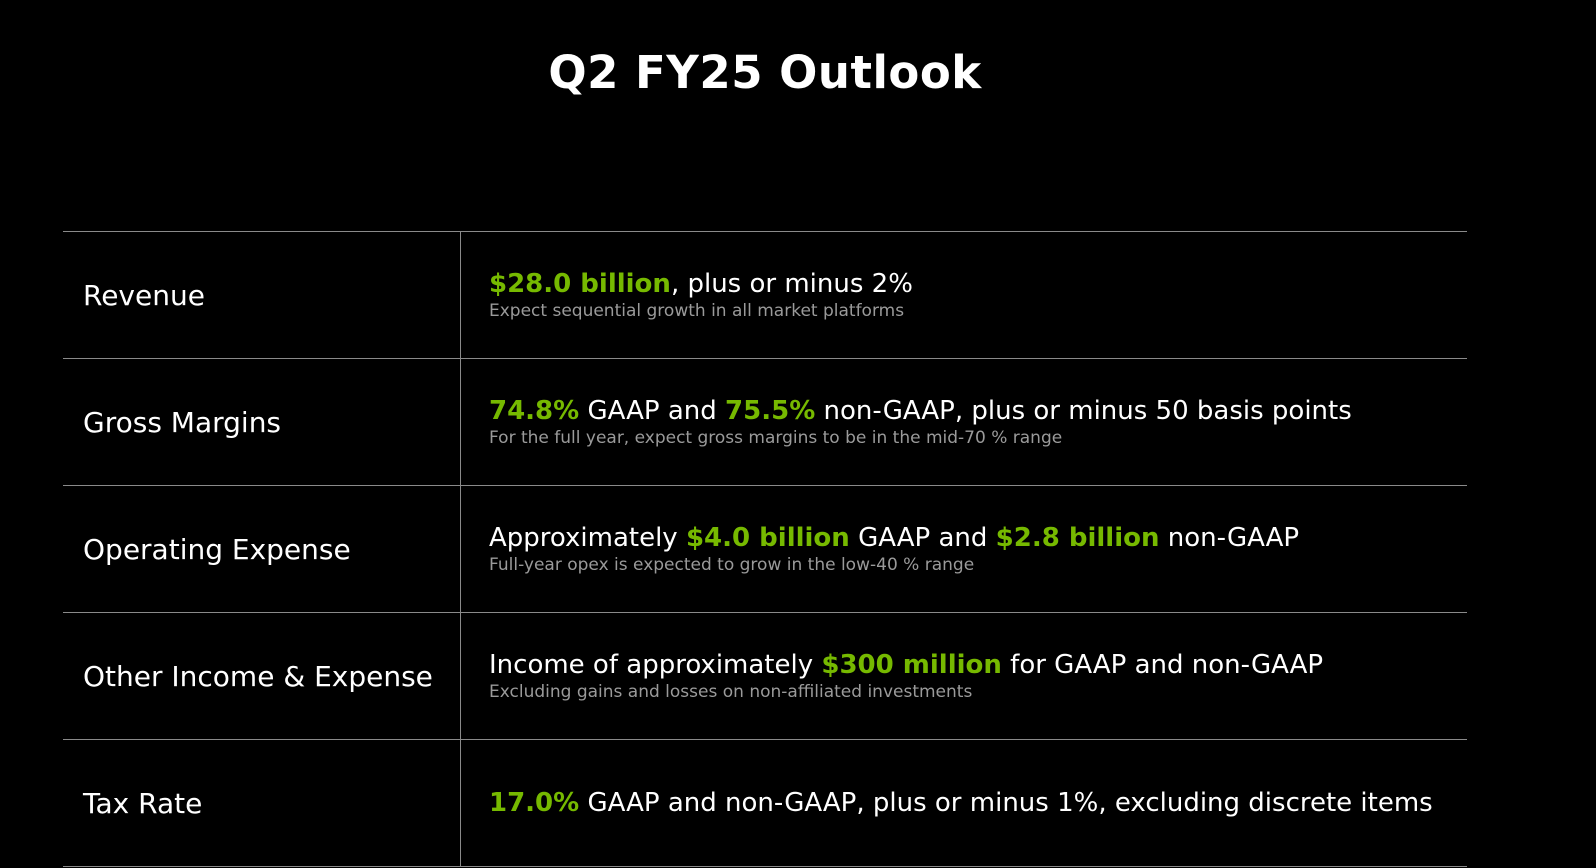 The image size is (1596, 868). Describe the element at coordinates (655, 665) in the screenshot. I see `text-segment: Income of approximately` at that location.